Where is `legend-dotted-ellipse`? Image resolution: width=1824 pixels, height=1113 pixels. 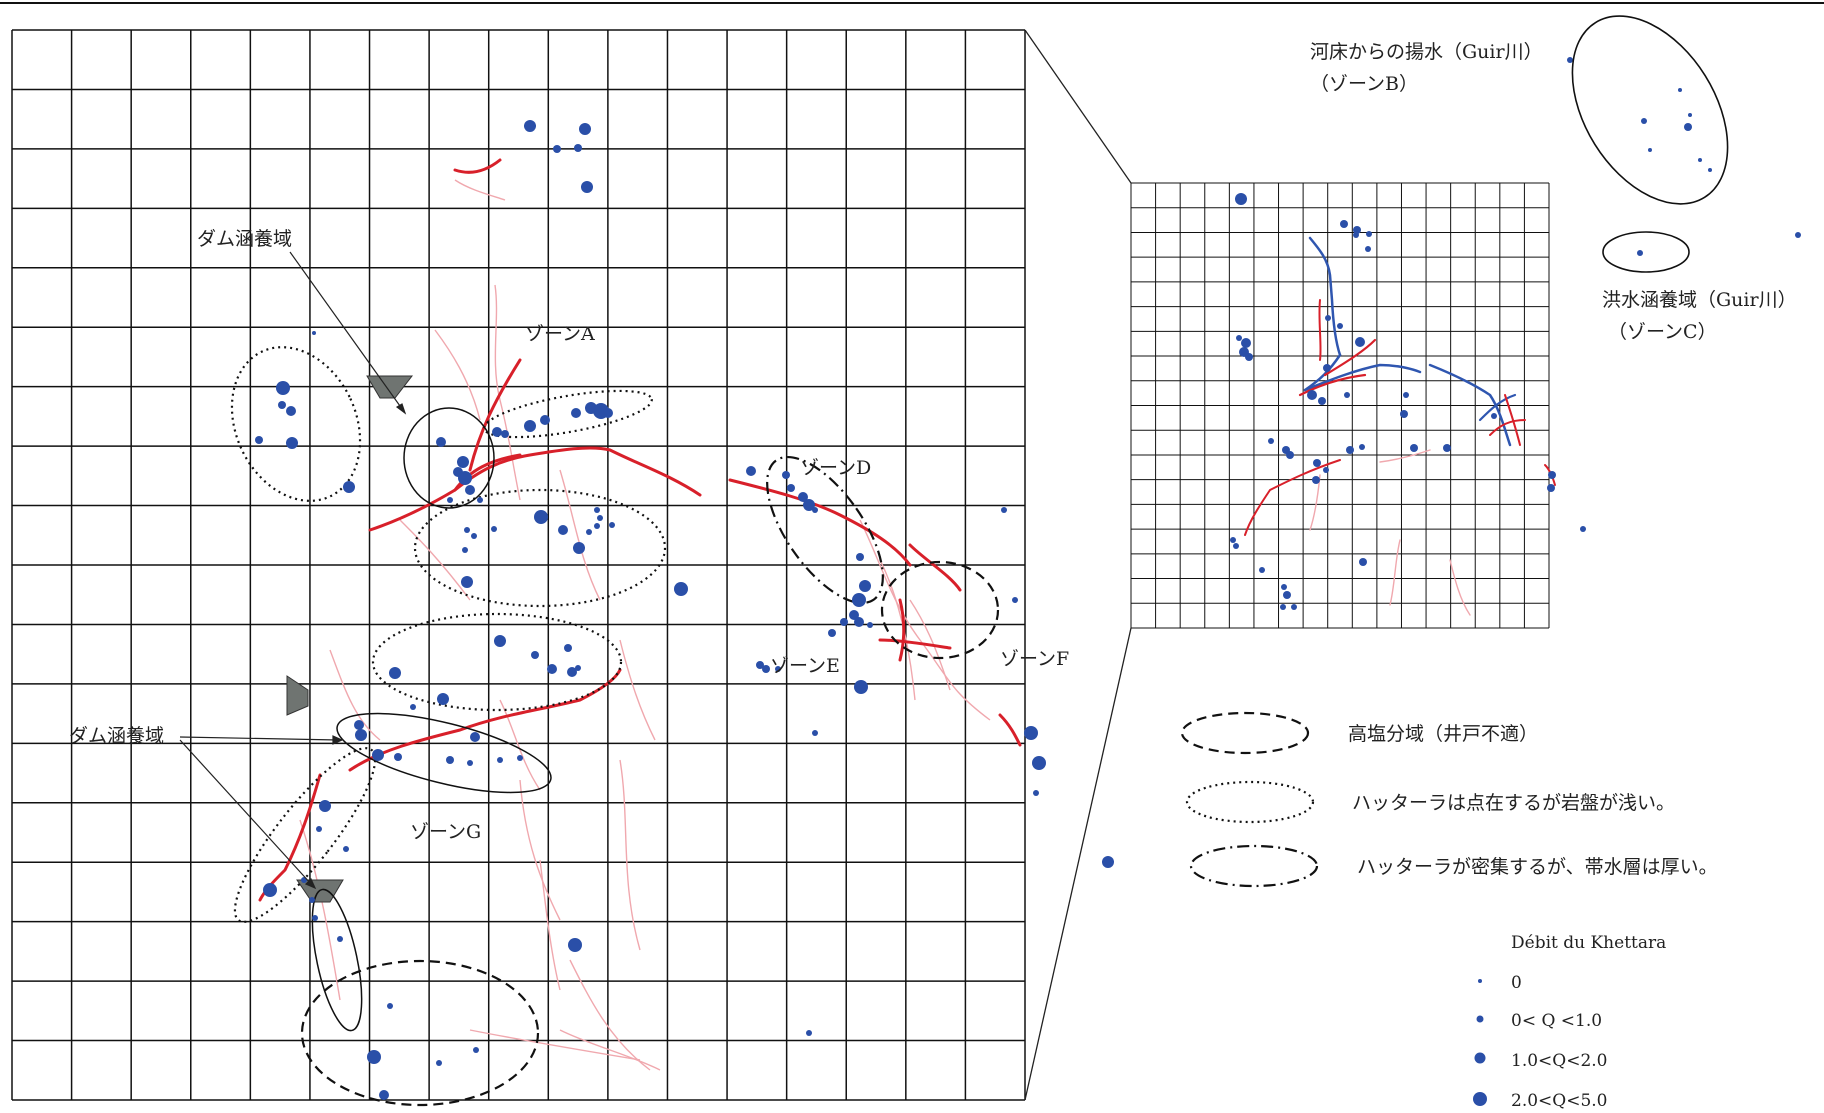 legend-dotted-ellipse is located at coordinates (1250, 802).